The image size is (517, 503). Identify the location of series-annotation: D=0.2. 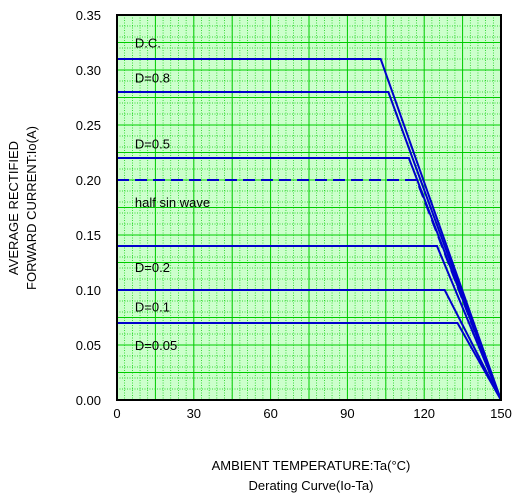
(152, 267).